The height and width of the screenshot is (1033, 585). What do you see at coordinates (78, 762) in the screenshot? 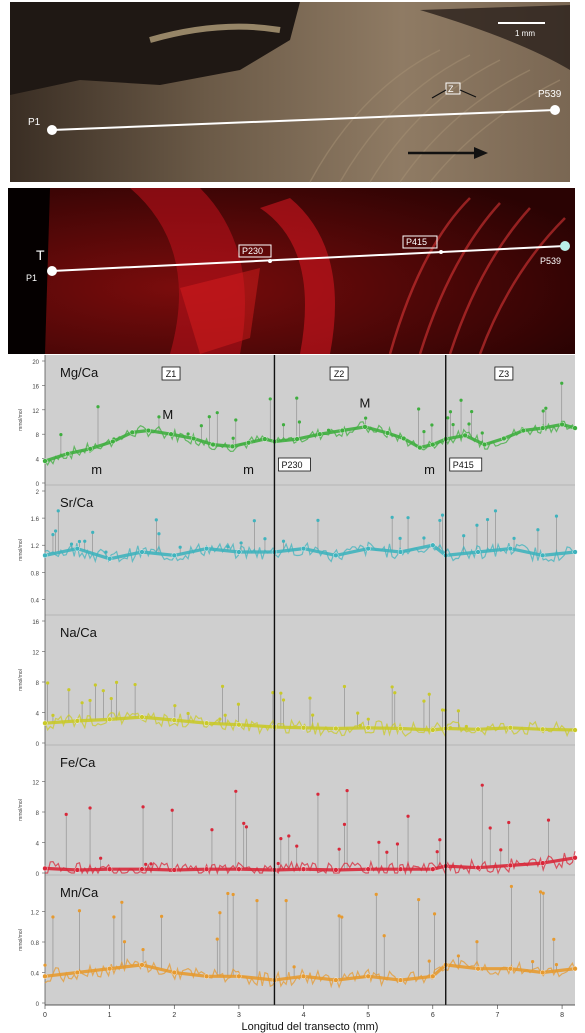
I see `panel-title-fe-ca: Fe/Ca` at bounding box center [78, 762].